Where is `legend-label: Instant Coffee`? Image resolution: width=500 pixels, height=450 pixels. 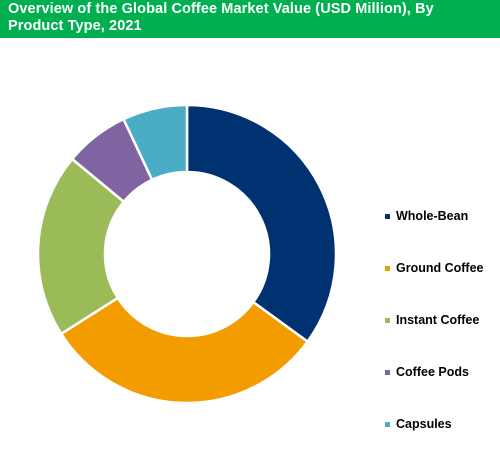 legend-label: Instant Coffee is located at coordinates (438, 320).